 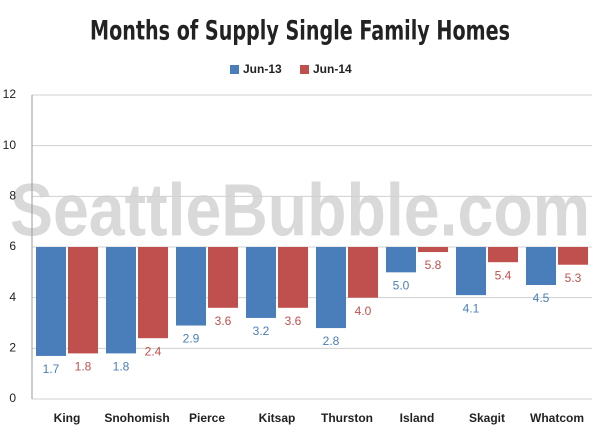 I want to click on data-label: 5.3, so click(x=573, y=278).